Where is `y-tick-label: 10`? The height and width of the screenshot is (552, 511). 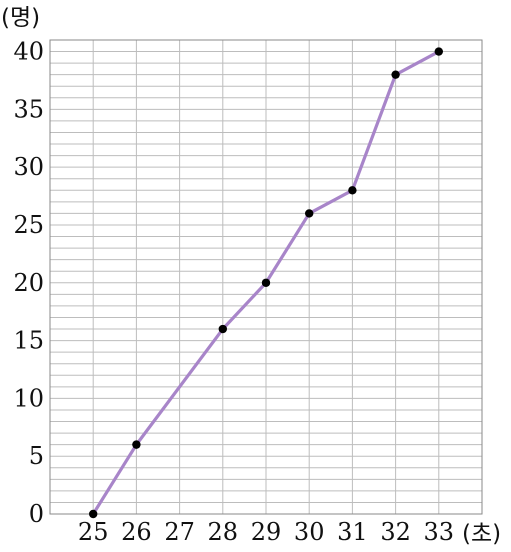
y-tick-label: 10 is located at coordinates (28, 398).